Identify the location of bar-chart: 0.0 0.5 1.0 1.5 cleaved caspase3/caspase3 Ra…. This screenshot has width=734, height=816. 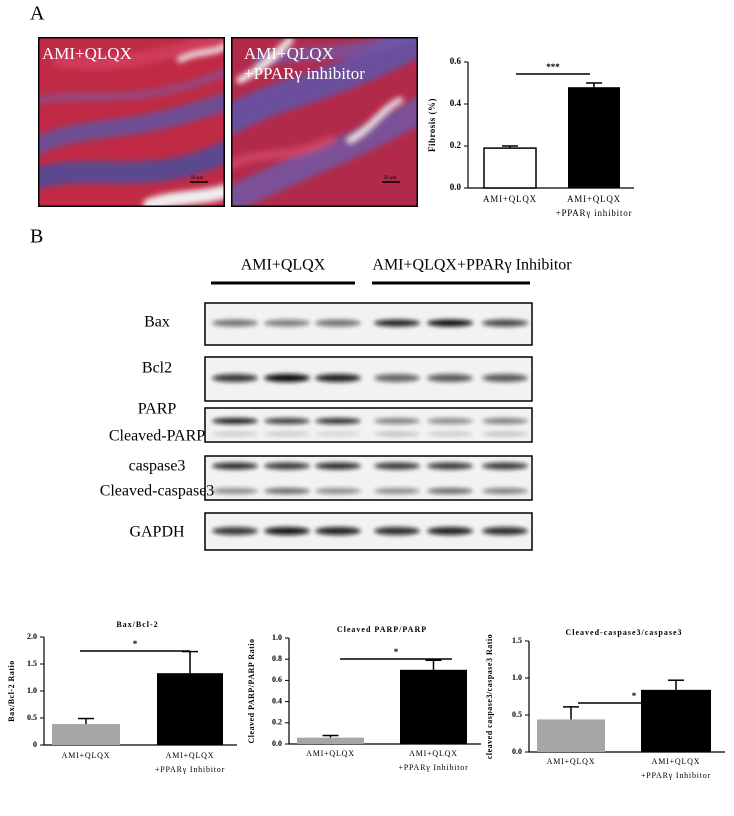
(605, 693).